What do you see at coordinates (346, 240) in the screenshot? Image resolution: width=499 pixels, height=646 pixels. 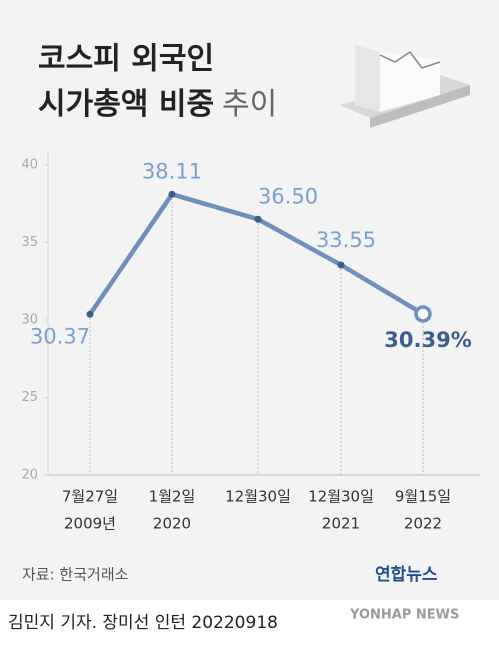 I see `value-label: 33.55` at bounding box center [346, 240].